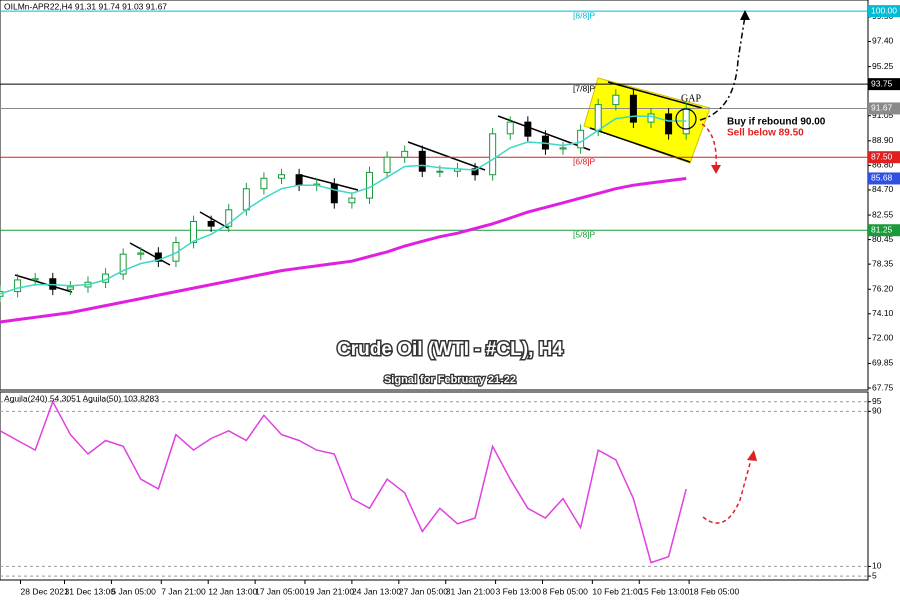 The height and width of the screenshot is (600, 900). What do you see at coordinates (133, 591) in the screenshot?
I see `x-tick-label: 5 Jan 05:00` at bounding box center [133, 591].